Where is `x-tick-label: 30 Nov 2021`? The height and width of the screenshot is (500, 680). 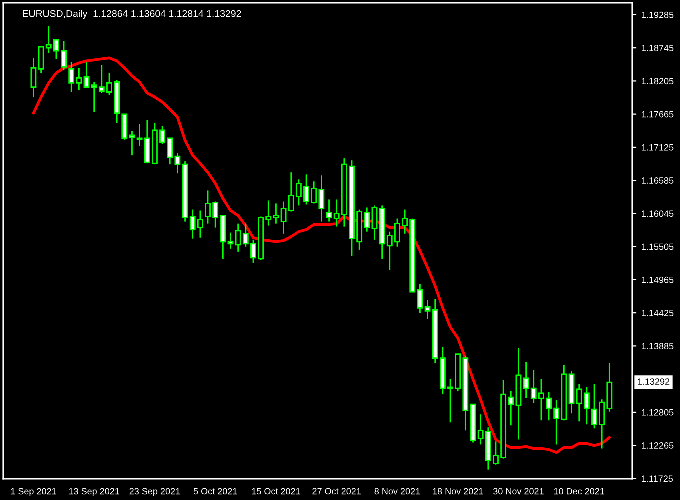 x-tick-label: 30 Nov 2021 is located at coordinates (518, 491).